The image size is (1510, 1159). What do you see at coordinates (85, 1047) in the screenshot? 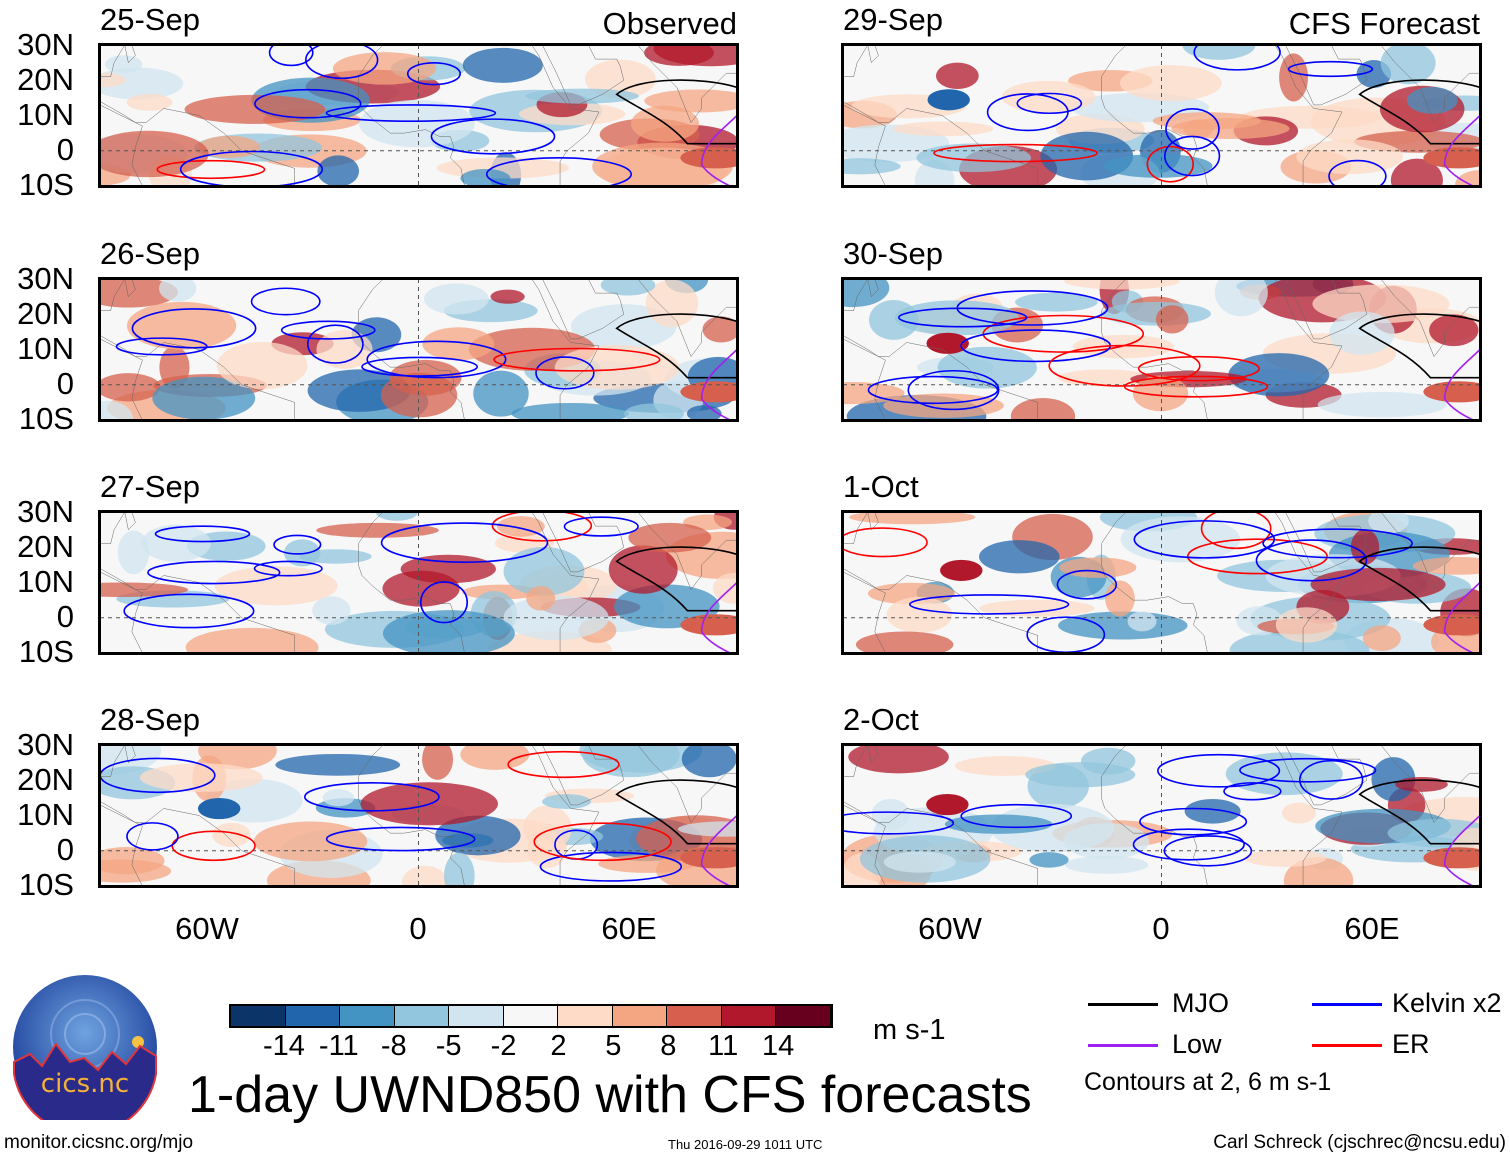
I see `cics-logo: cics.nc` at bounding box center [85, 1047].